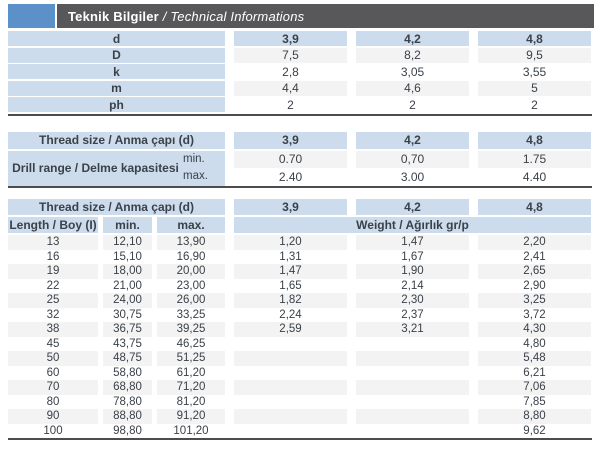 Image resolution: width=600 pixels, height=450 pixels. I want to click on min-cell: 15,10, so click(127, 257).